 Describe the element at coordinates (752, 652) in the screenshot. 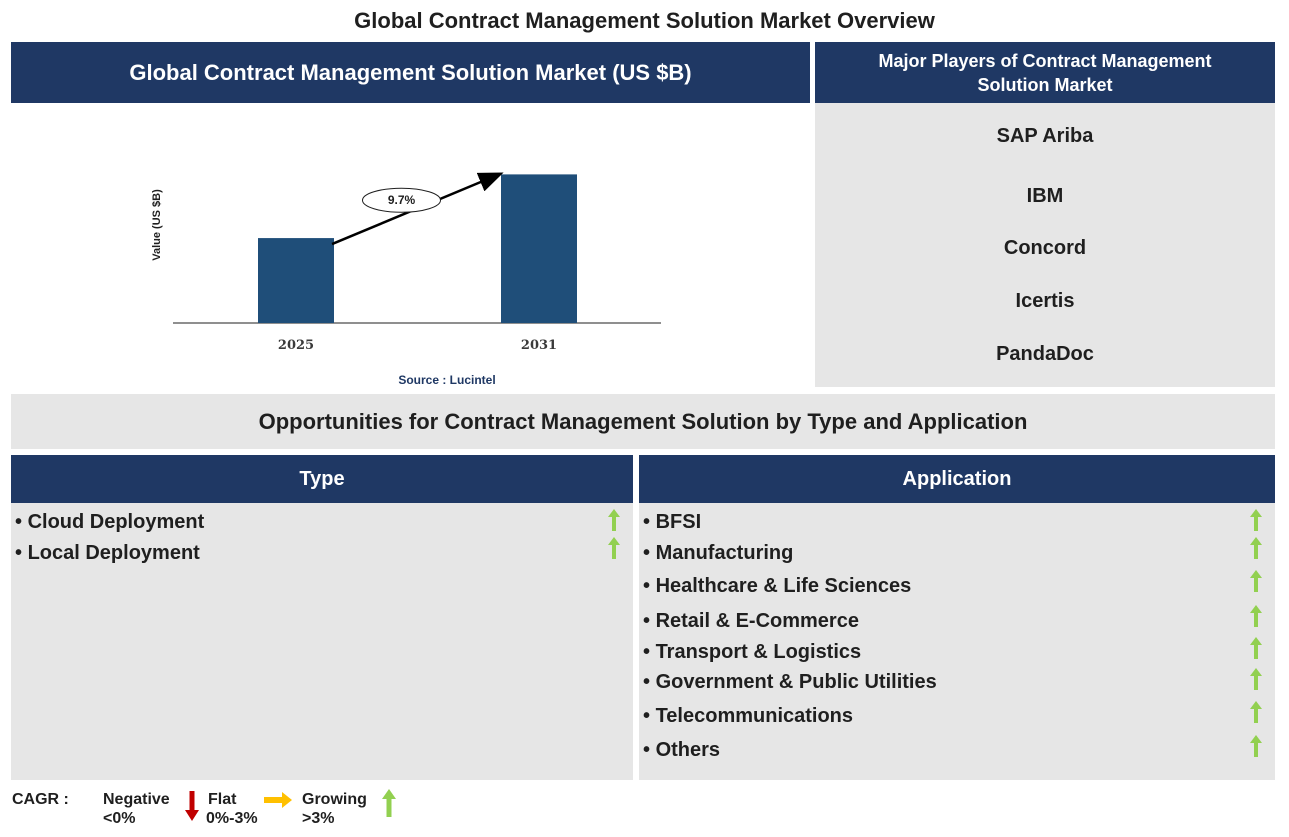

I see `application-item: • Transport & Logistics` at that location.